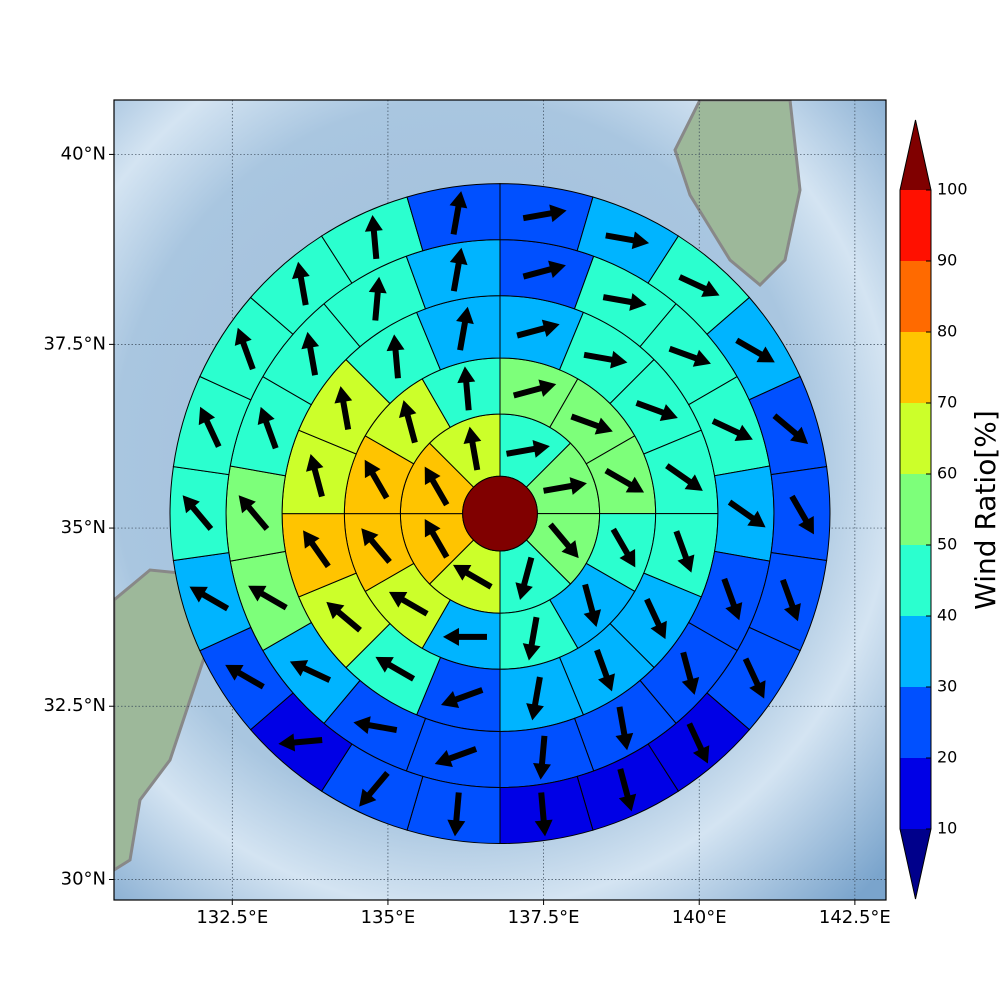  I want to click on colorbar-over, so click(915, 155).